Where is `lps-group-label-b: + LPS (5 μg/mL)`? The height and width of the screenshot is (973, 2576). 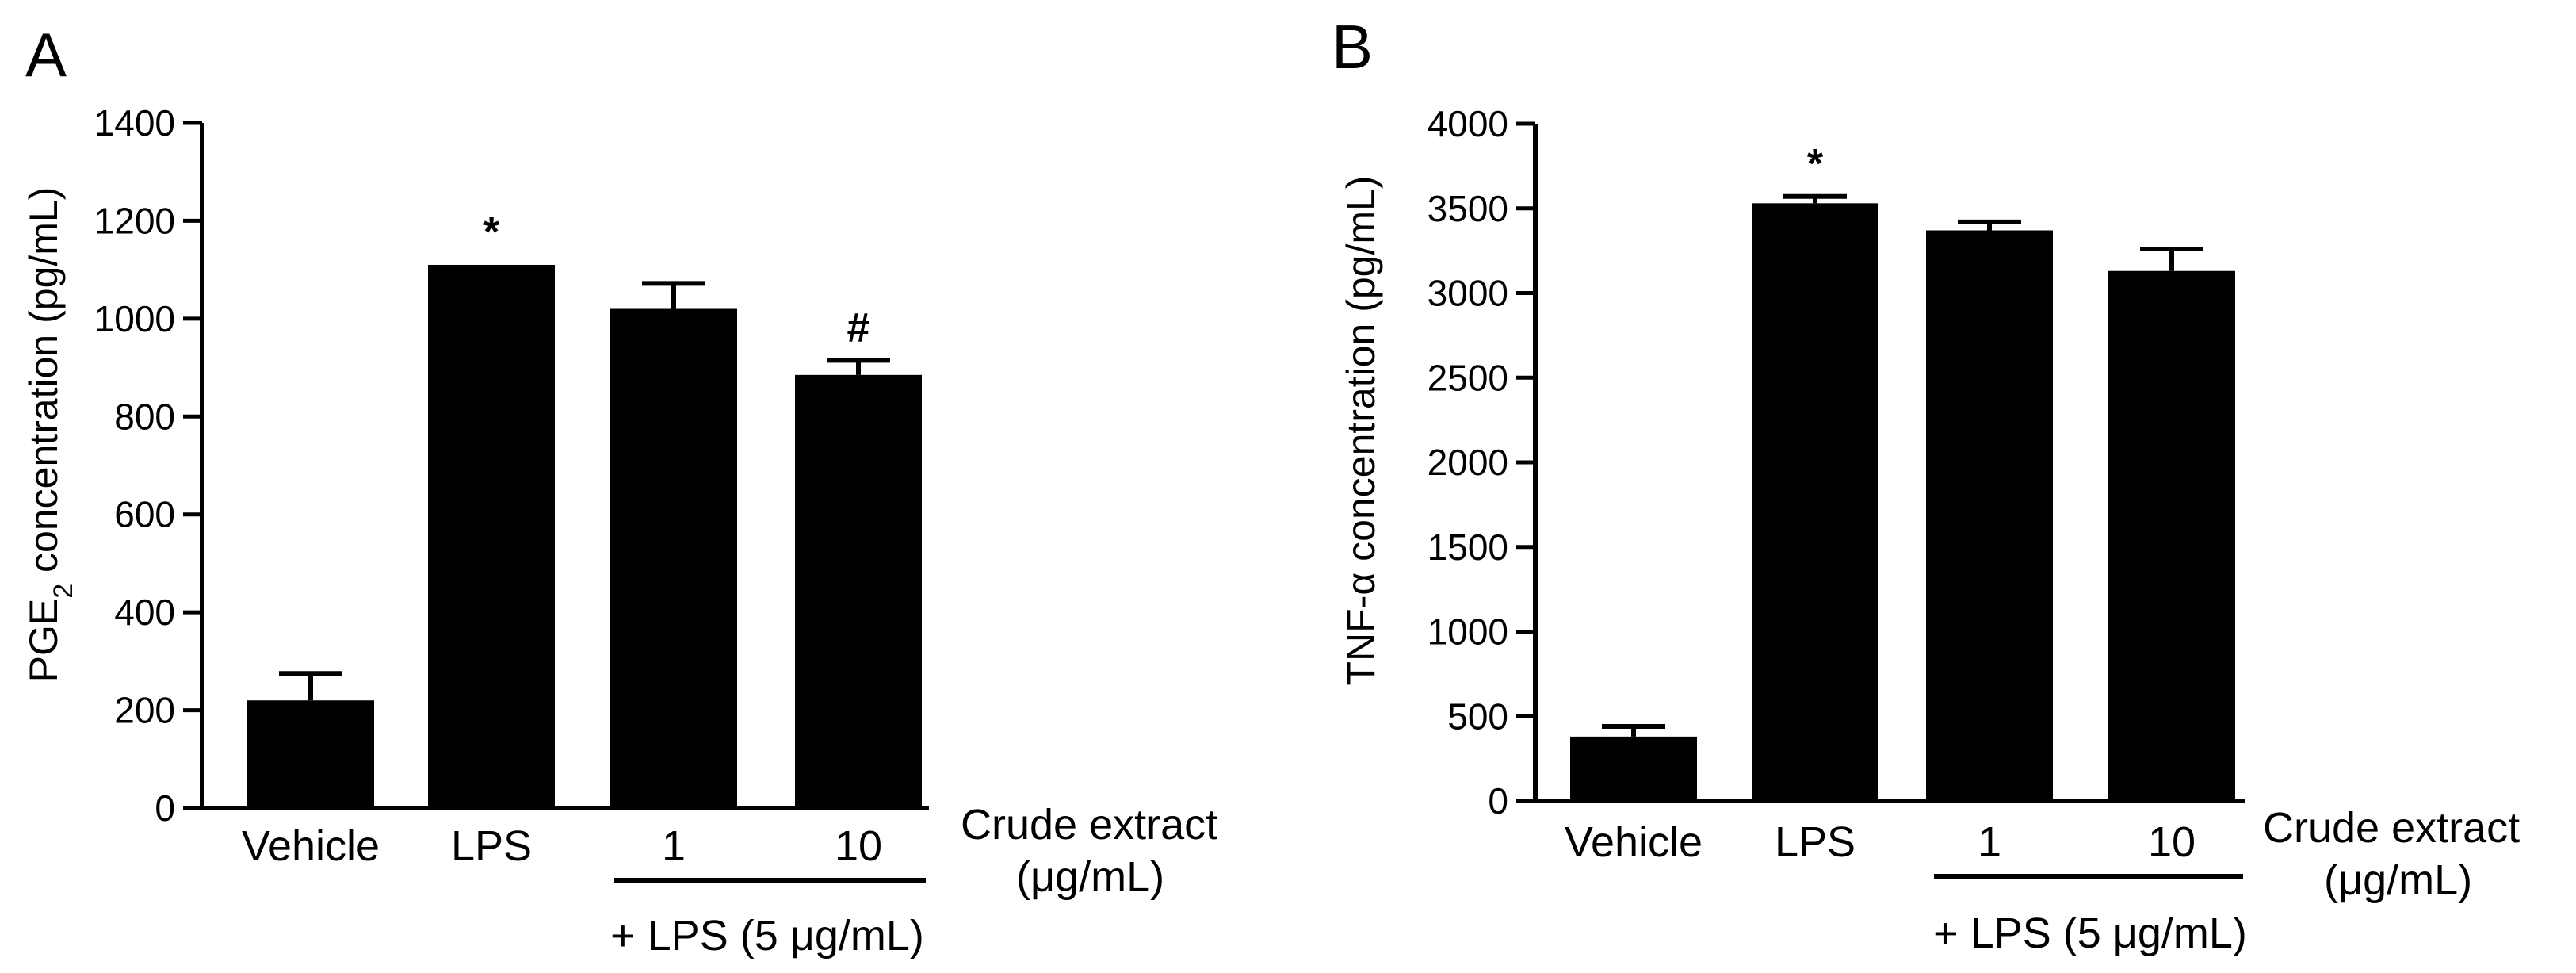 lps-group-label-b: + LPS (5 μg/mL) is located at coordinates (2090, 934).